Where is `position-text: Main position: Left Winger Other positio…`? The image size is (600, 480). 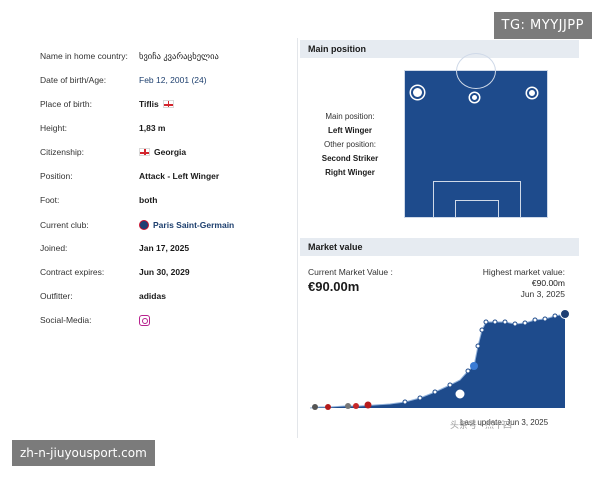
position-text: Main position: Left Winger Other positio… is located at coordinates (350, 145).